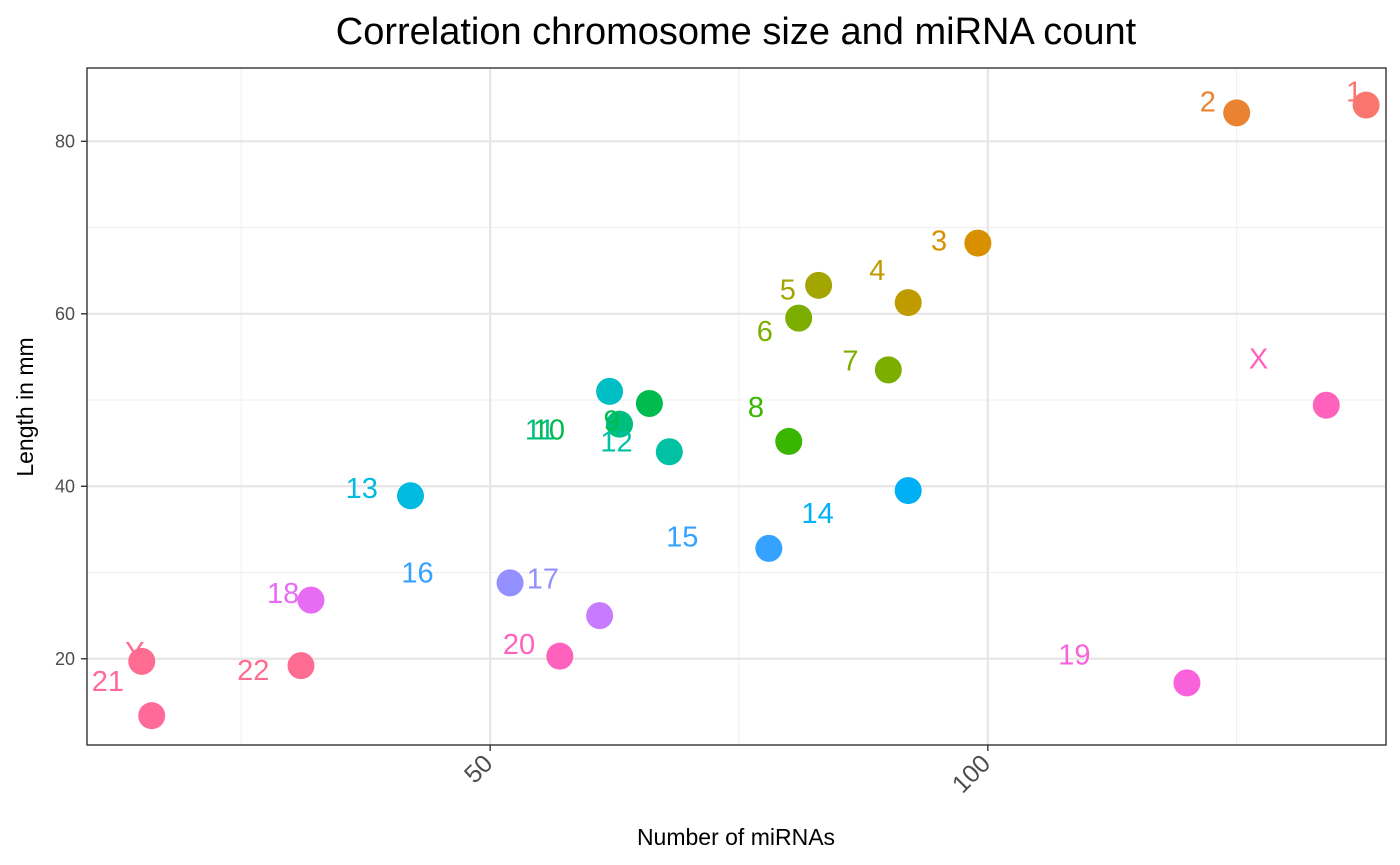 The height and width of the screenshot is (865, 1400). What do you see at coordinates (362, 489) in the screenshot?
I see `point-label: 13` at bounding box center [362, 489].